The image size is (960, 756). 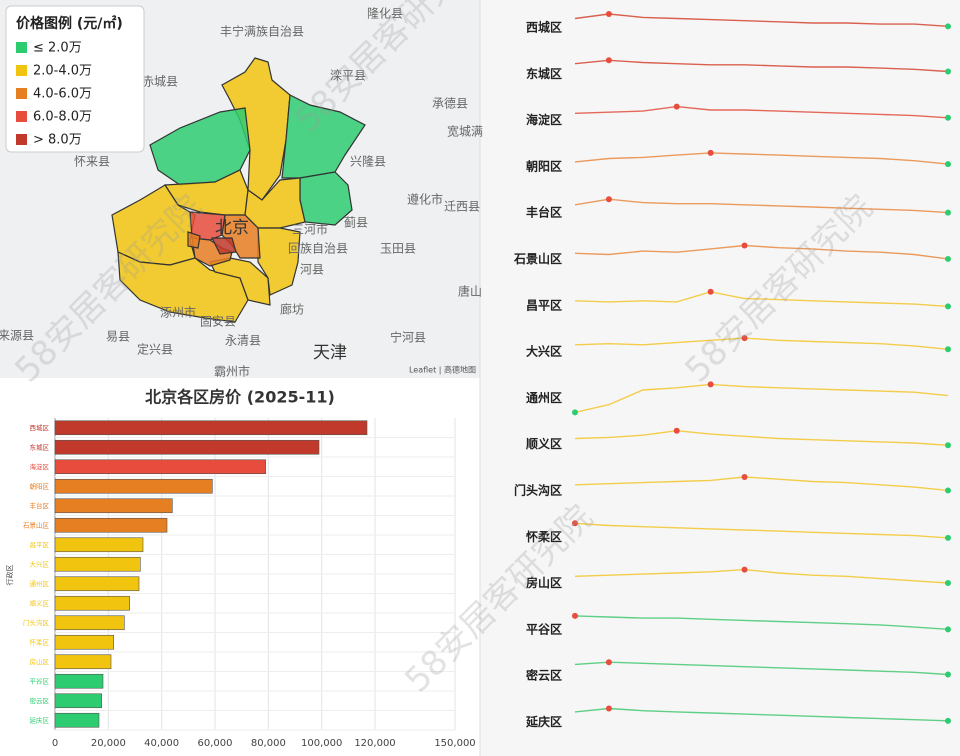 What do you see at coordinates (454, 743) in the screenshot?
I see `x-tick-label: 150,000` at bounding box center [454, 743].